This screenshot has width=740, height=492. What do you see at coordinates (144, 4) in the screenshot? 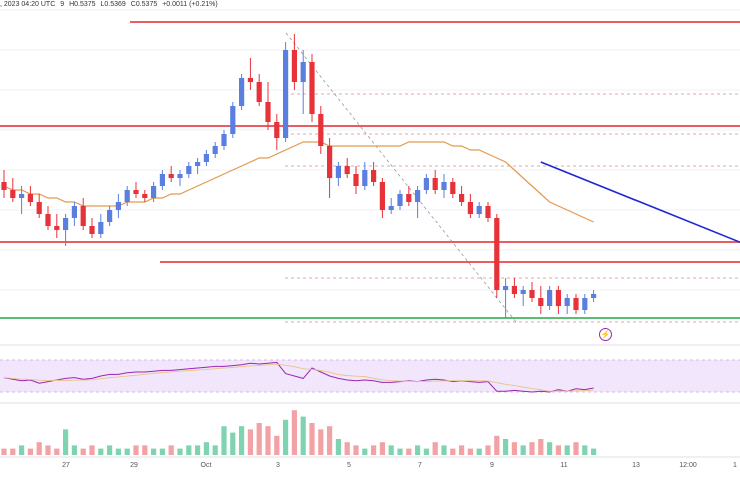
I see `ohlc-close: C0.5375` at bounding box center [144, 4].